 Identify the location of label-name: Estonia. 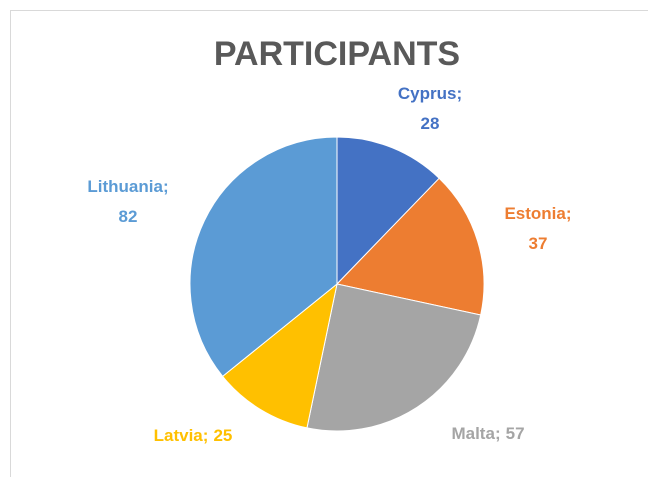
(535, 213).